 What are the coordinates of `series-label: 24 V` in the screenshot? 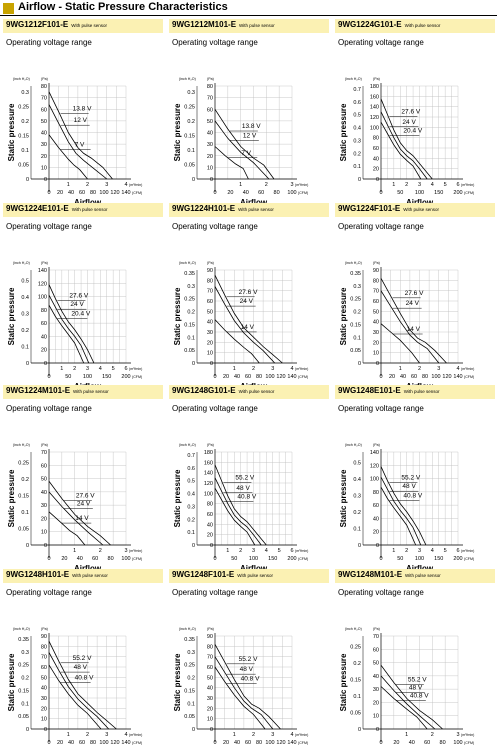 It's located at (77, 304).